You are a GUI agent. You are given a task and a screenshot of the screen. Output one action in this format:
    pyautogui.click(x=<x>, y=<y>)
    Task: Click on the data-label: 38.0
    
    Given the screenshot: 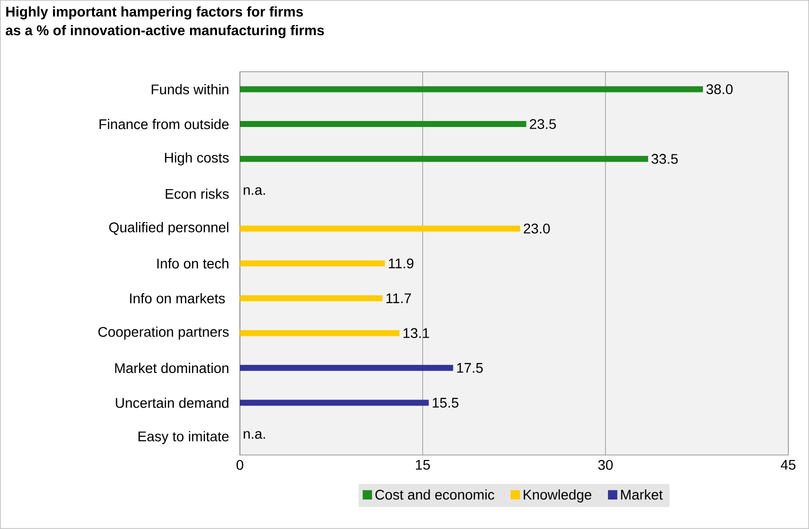 What is the action you would take?
    pyautogui.click(x=719, y=89)
    